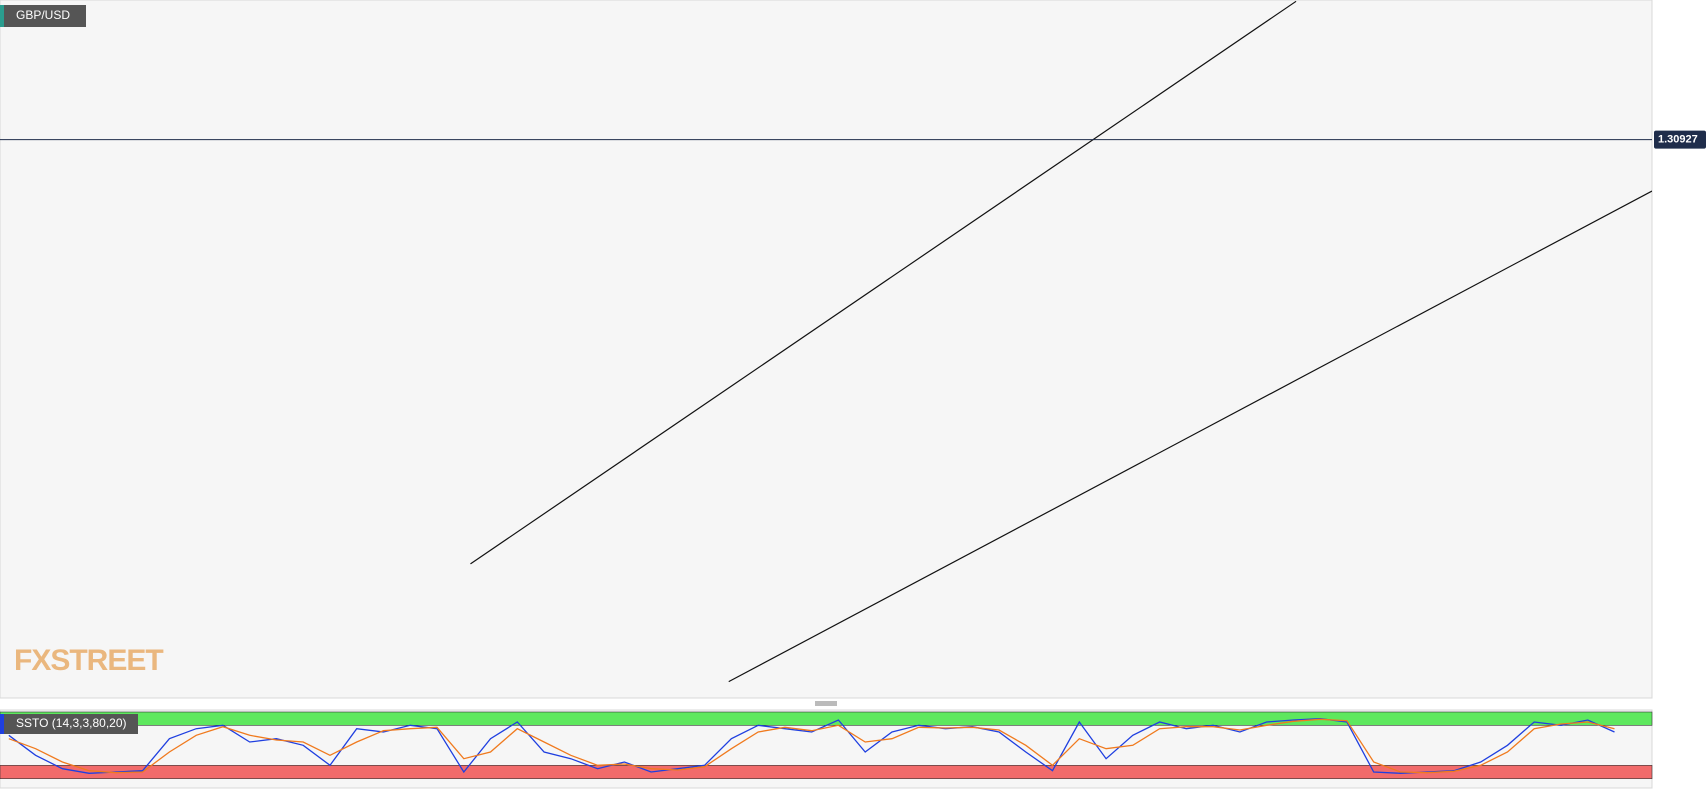  I want to click on osc-title-accent, so click(2, 724).